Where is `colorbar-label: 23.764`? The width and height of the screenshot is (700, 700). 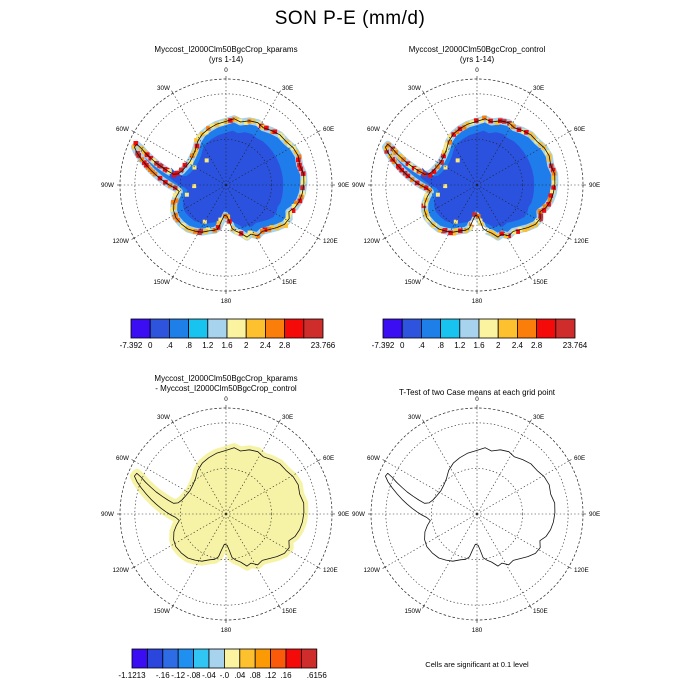
colorbar-label: 23.764 is located at coordinates (575, 345).